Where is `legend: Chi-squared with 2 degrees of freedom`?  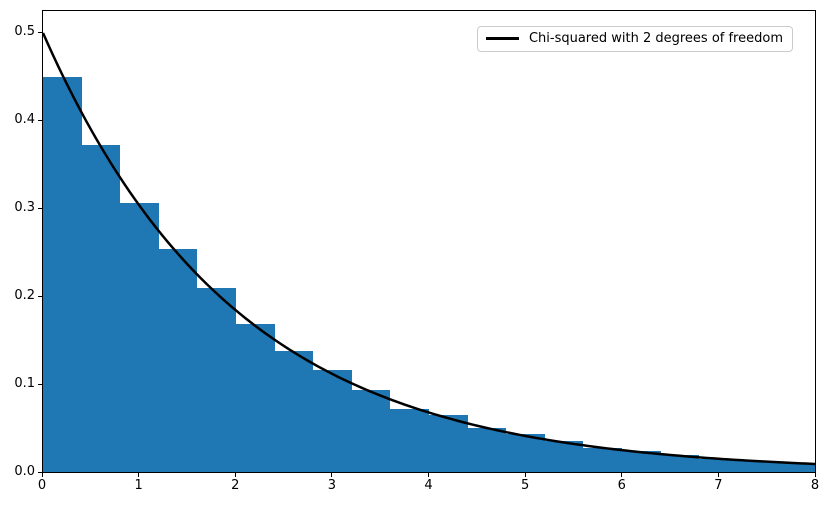
legend: Chi-squared with 2 degrees of freedom is located at coordinates (634, 39).